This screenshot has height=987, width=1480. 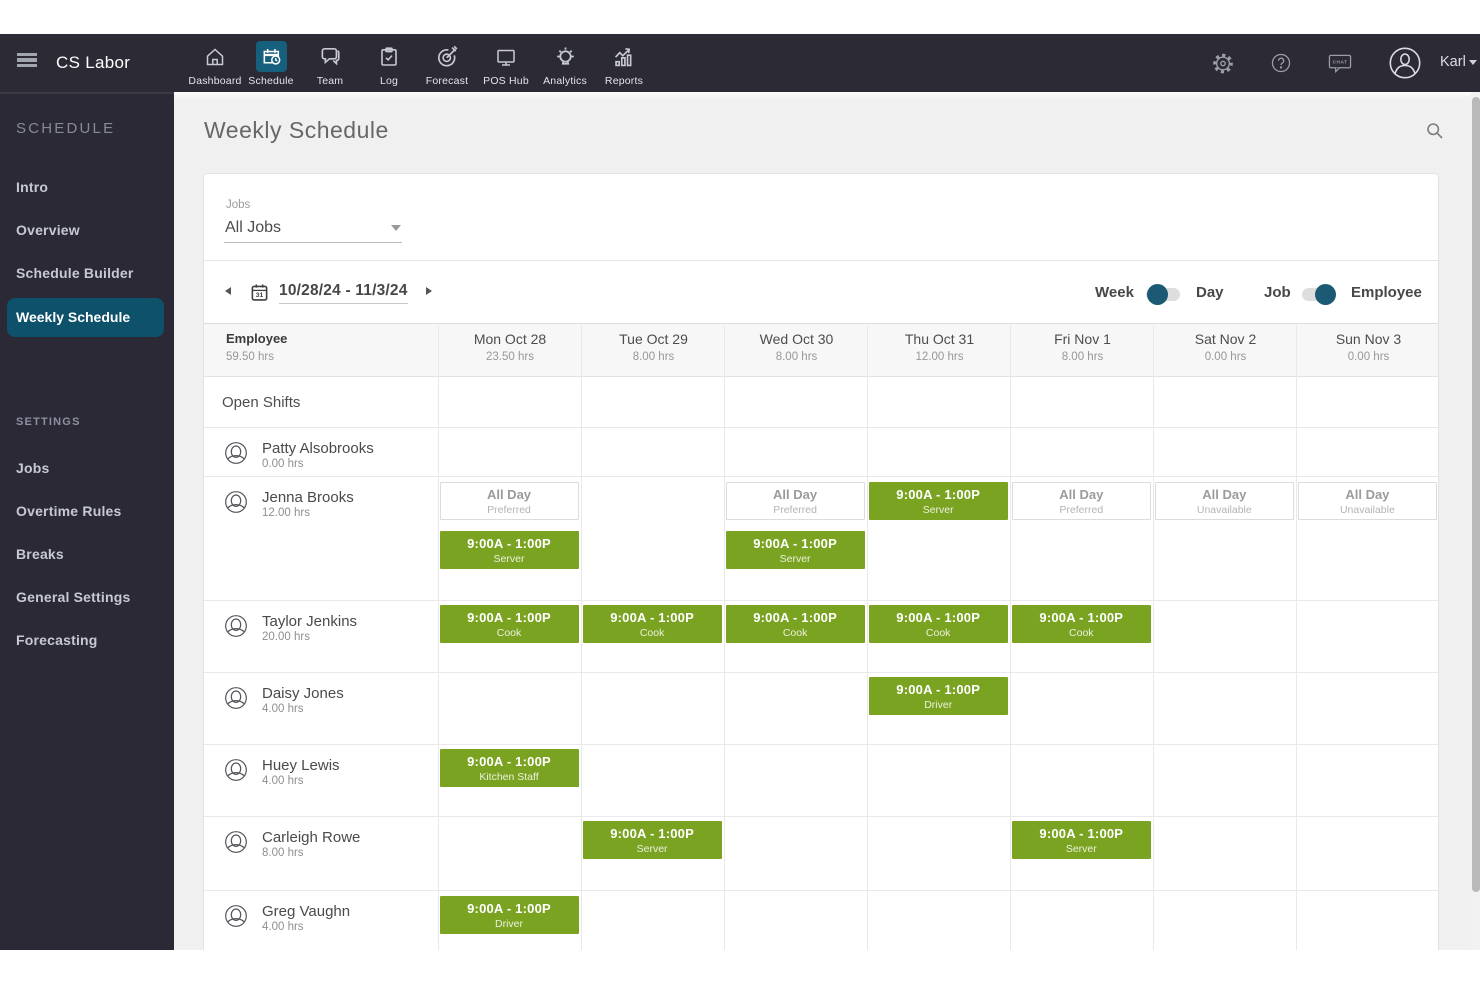 I want to click on svg-text: 31, so click(x=260, y=295).